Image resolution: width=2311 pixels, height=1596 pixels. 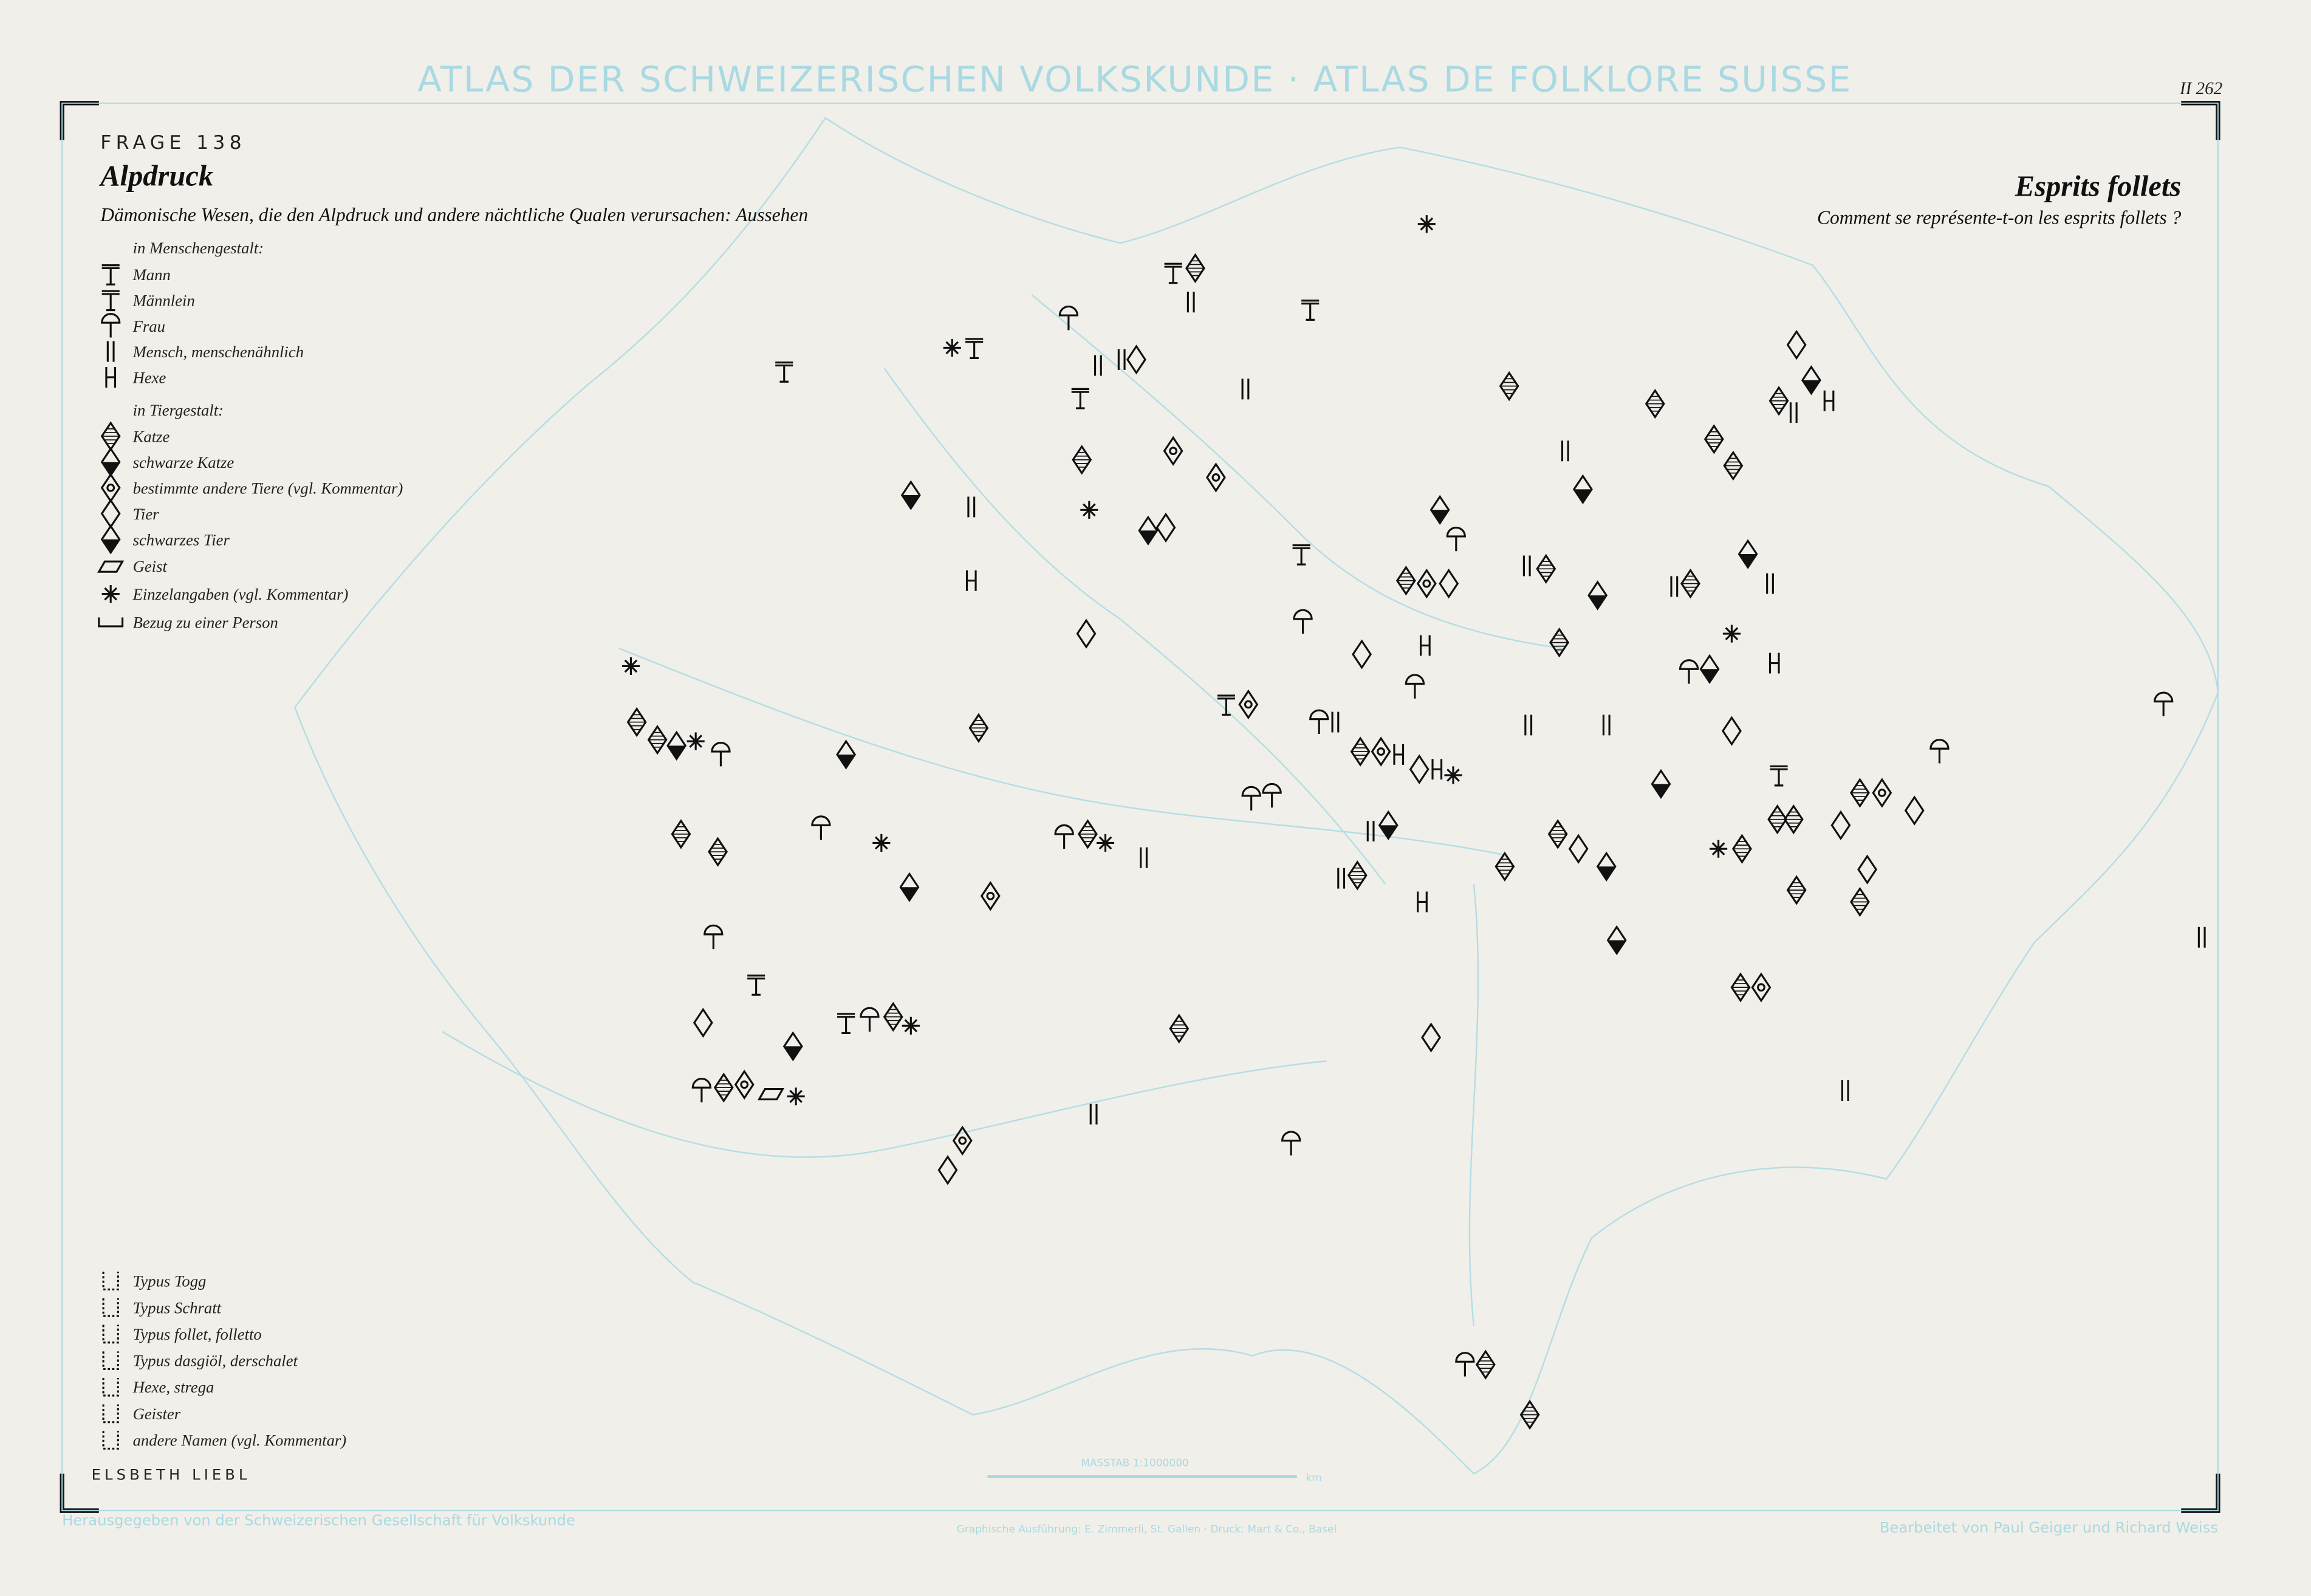 What do you see at coordinates (218, 352) in the screenshot?
I see `legend-label: Mensch, menschenähnlich` at bounding box center [218, 352].